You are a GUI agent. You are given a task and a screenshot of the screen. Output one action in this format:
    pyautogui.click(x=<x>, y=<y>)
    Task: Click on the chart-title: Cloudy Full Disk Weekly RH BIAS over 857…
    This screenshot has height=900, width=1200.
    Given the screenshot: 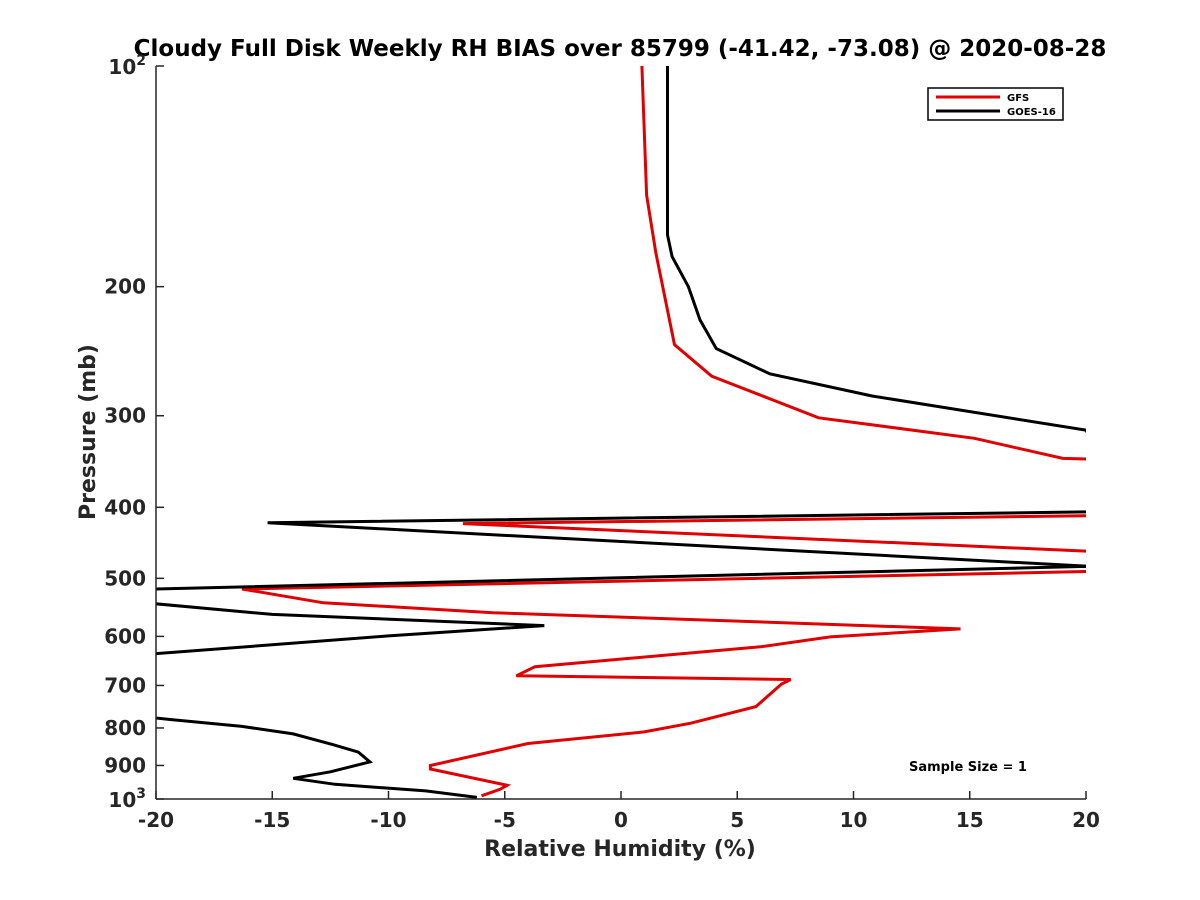 What is the action you would take?
    pyautogui.click(x=620, y=49)
    